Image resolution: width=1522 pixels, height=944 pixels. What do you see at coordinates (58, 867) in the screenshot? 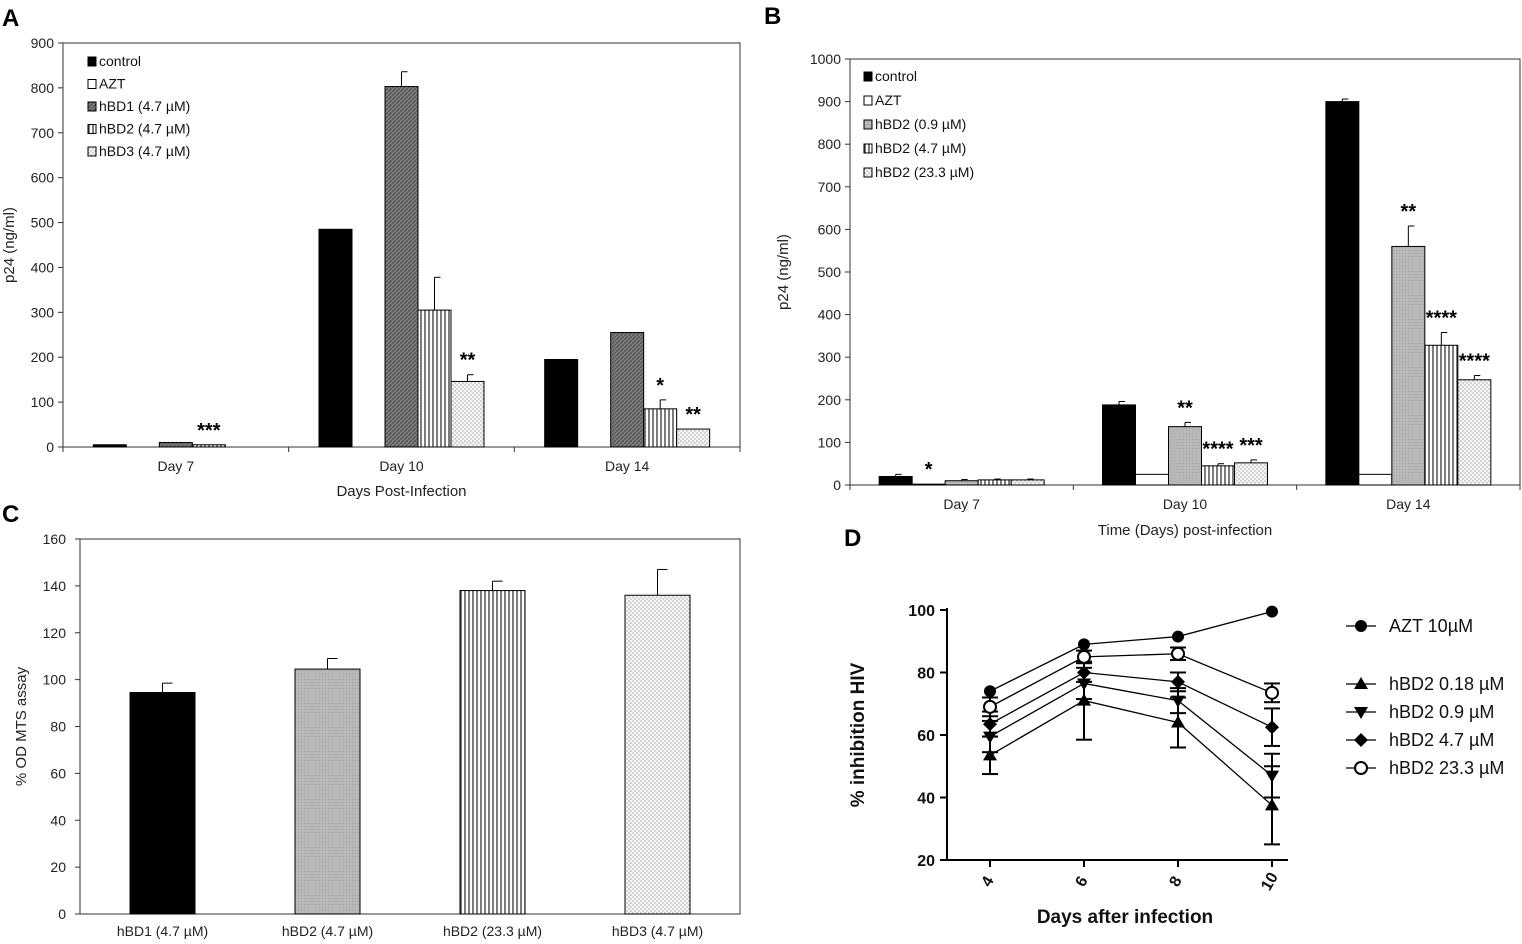
I see `y-tick-label: 20` at bounding box center [58, 867].